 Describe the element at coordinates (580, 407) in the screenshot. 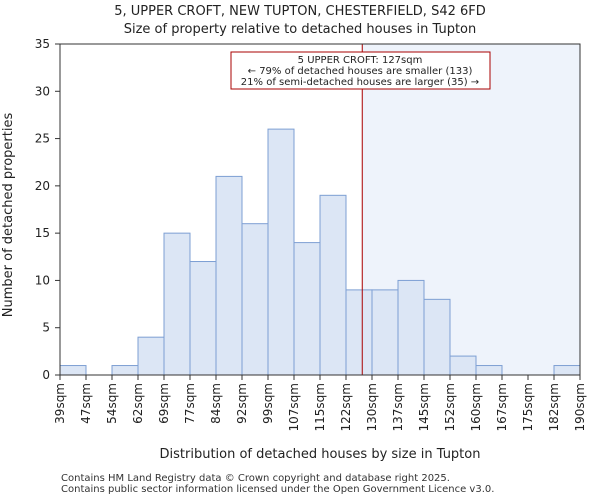

I see `x-tick-label: 190sqm` at that location.